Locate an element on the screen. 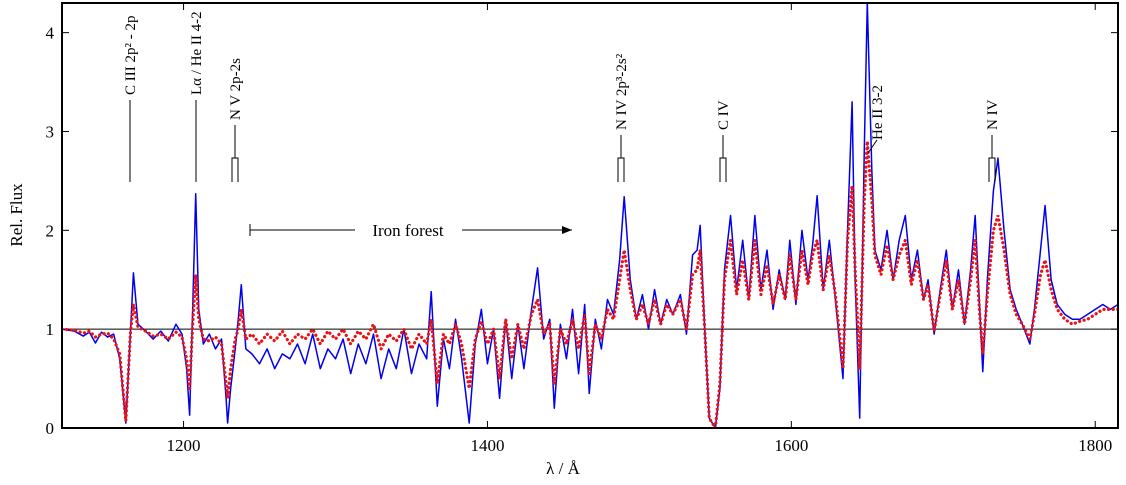 Image resolution: width=1126 pixels, height=485 pixels. y-tick-label: 0 is located at coordinates (50, 428).